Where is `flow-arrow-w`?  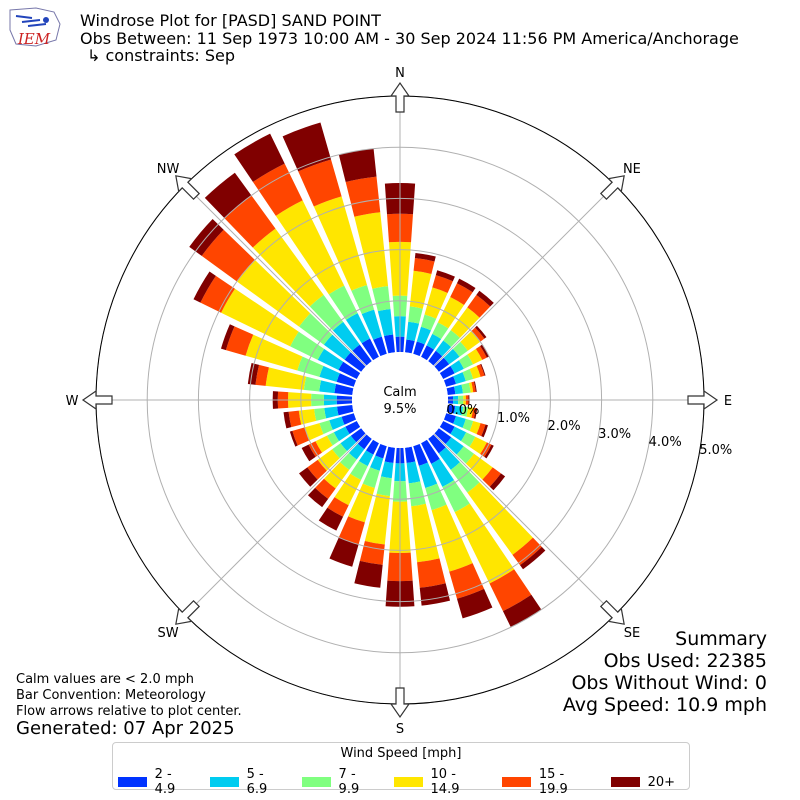
flow-arrow-w is located at coordinates (97, 400).